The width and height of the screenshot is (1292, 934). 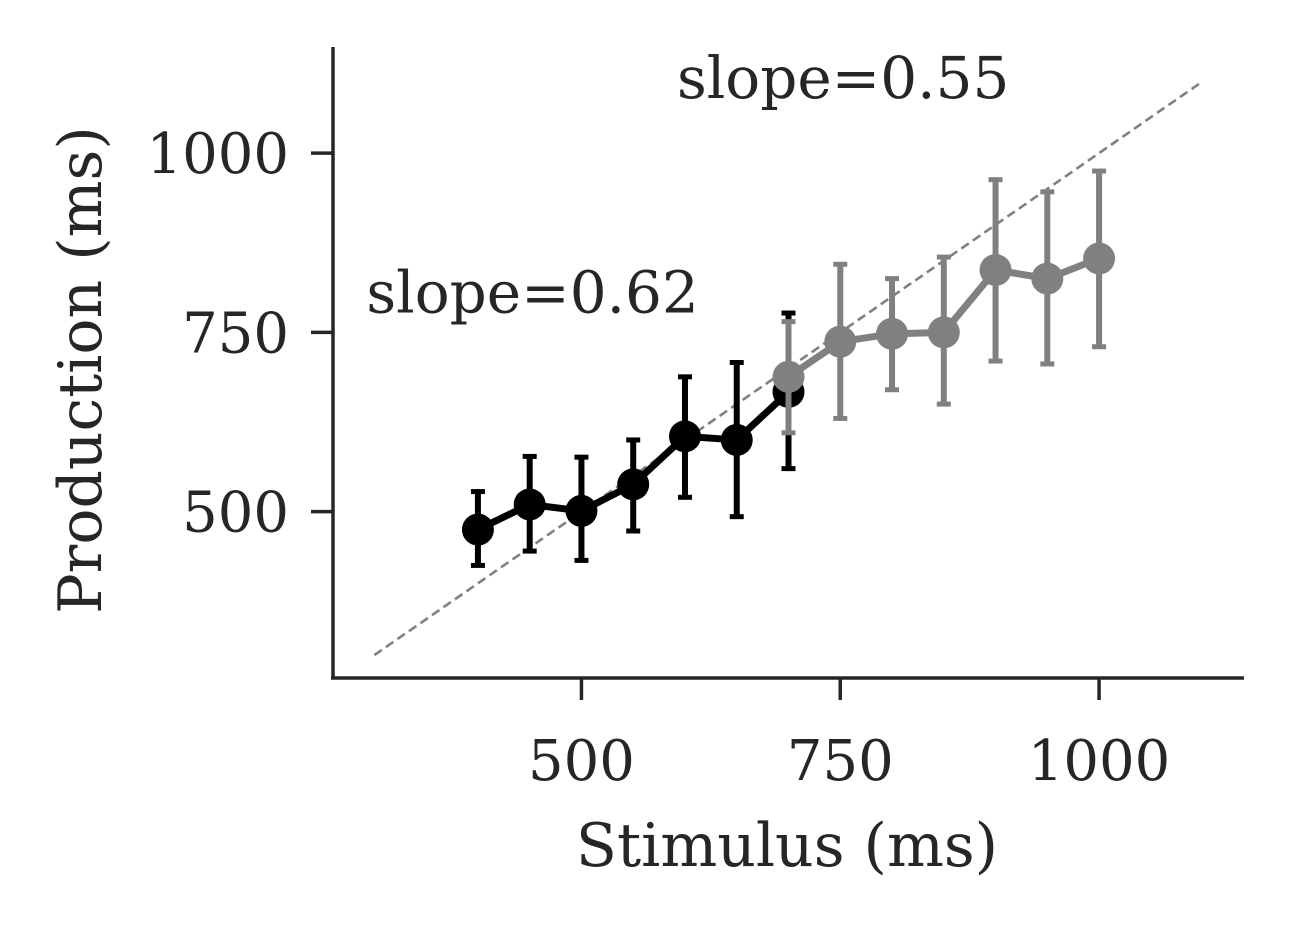 What do you see at coordinates (1099, 761) in the screenshot?
I see `x-tick-label: 1000` at bounding box center [1099, 761].